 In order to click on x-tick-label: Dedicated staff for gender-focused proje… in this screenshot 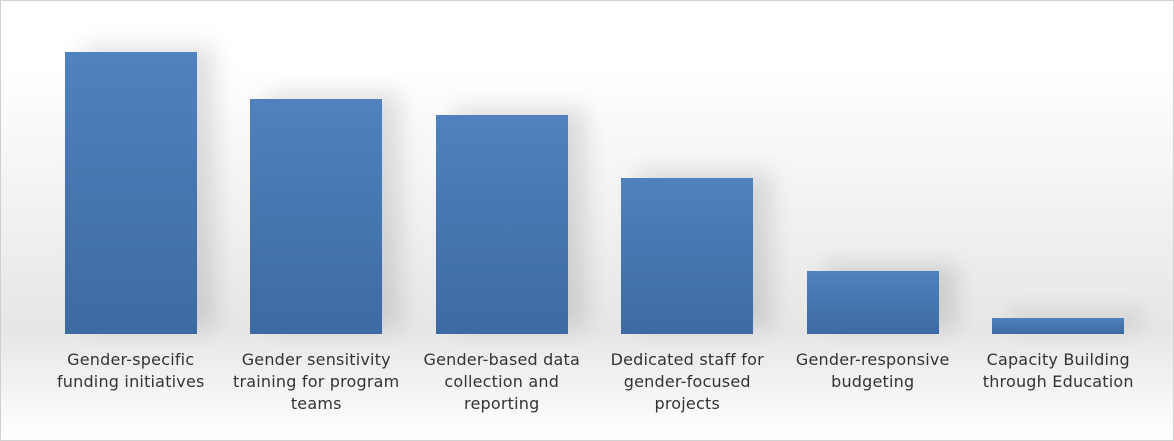, I will do `click(687, 381)`.